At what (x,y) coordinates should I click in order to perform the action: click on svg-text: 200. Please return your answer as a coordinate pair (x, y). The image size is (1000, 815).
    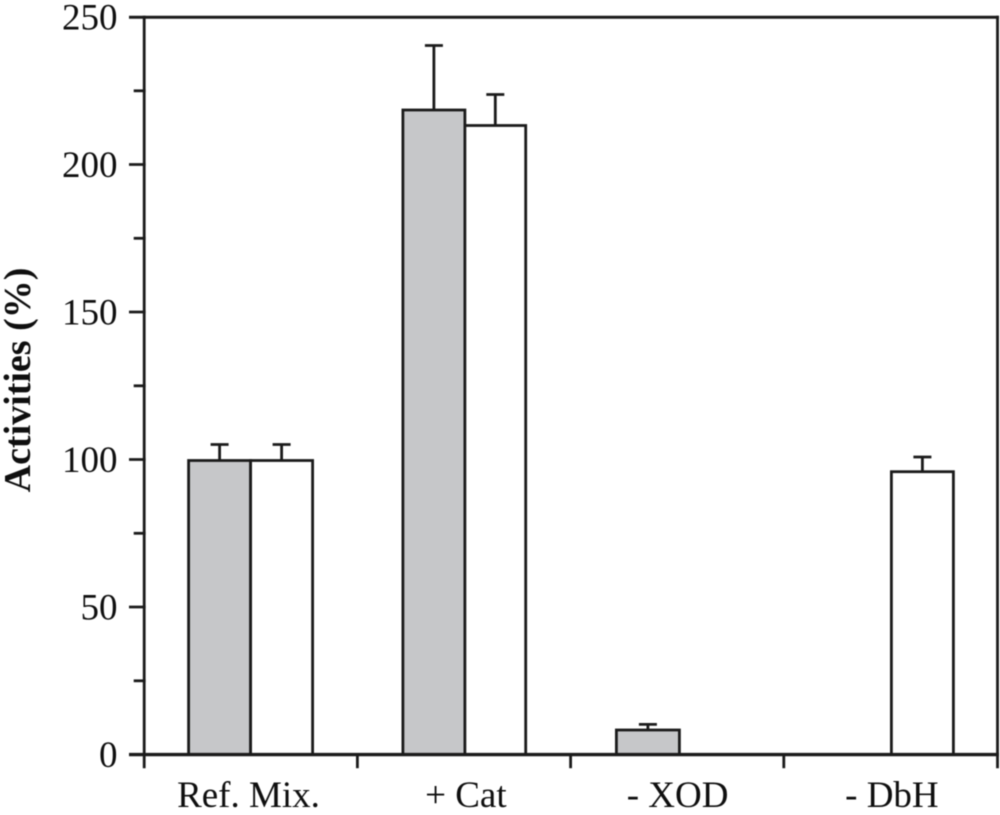
    Looking at the image, I should click on (90, 165).